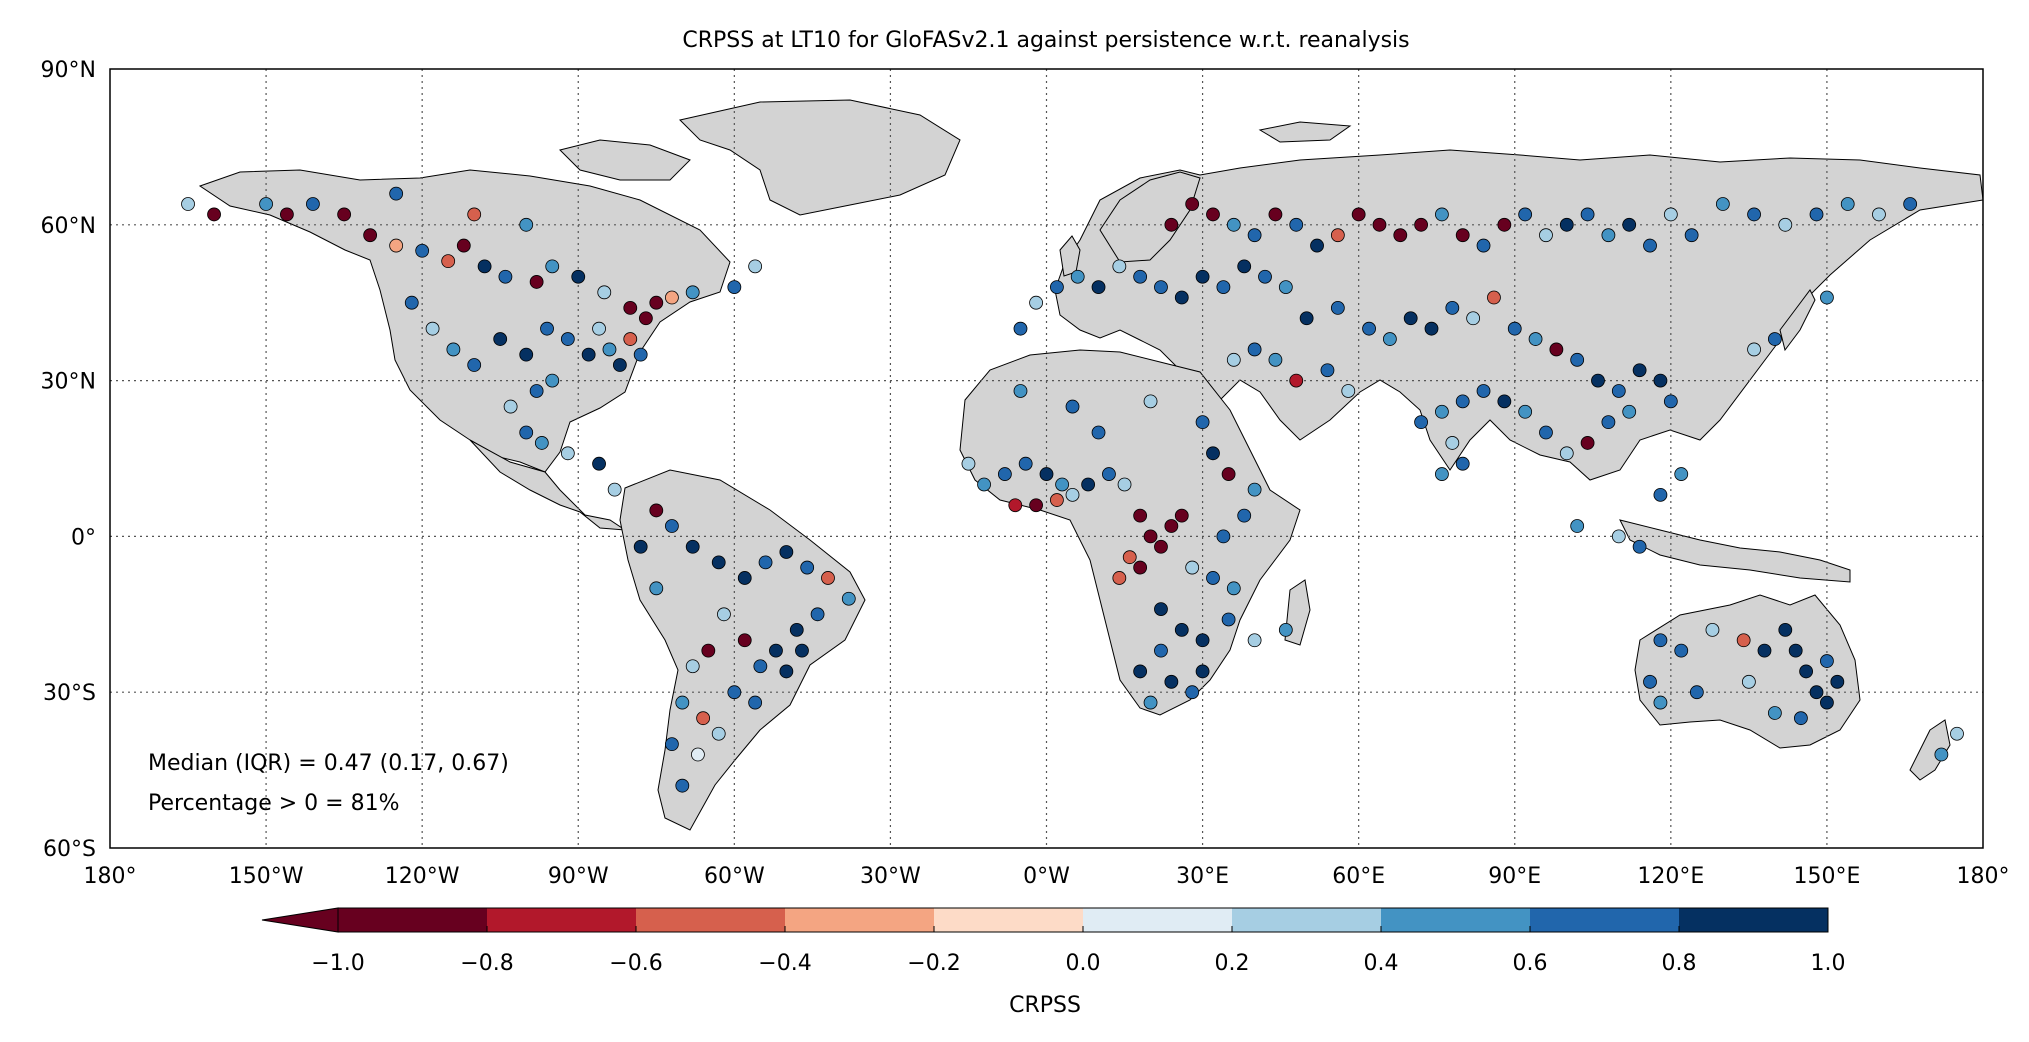  Describe the element at coordinates (1130, 532) in the screenshot. I see `africa-landmass` at that location.